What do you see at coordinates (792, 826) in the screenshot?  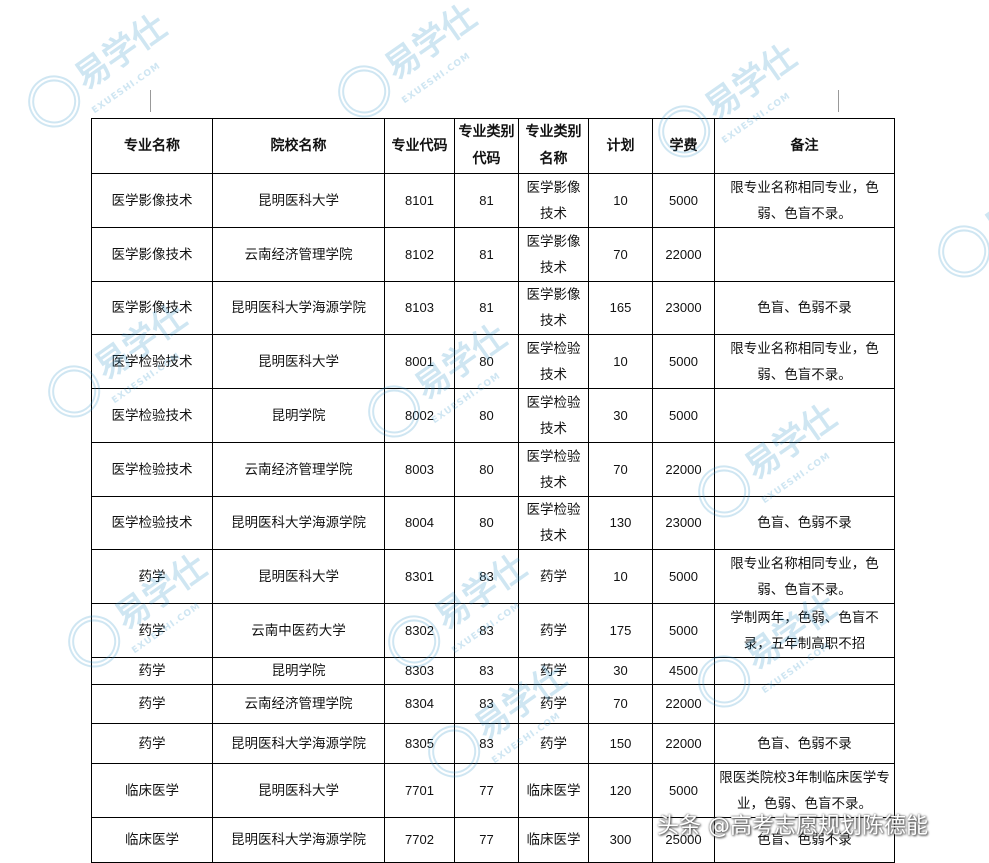 I see `source-caption: 头条 @高考志愿规划陈德能` at bounding box center [792, 826].